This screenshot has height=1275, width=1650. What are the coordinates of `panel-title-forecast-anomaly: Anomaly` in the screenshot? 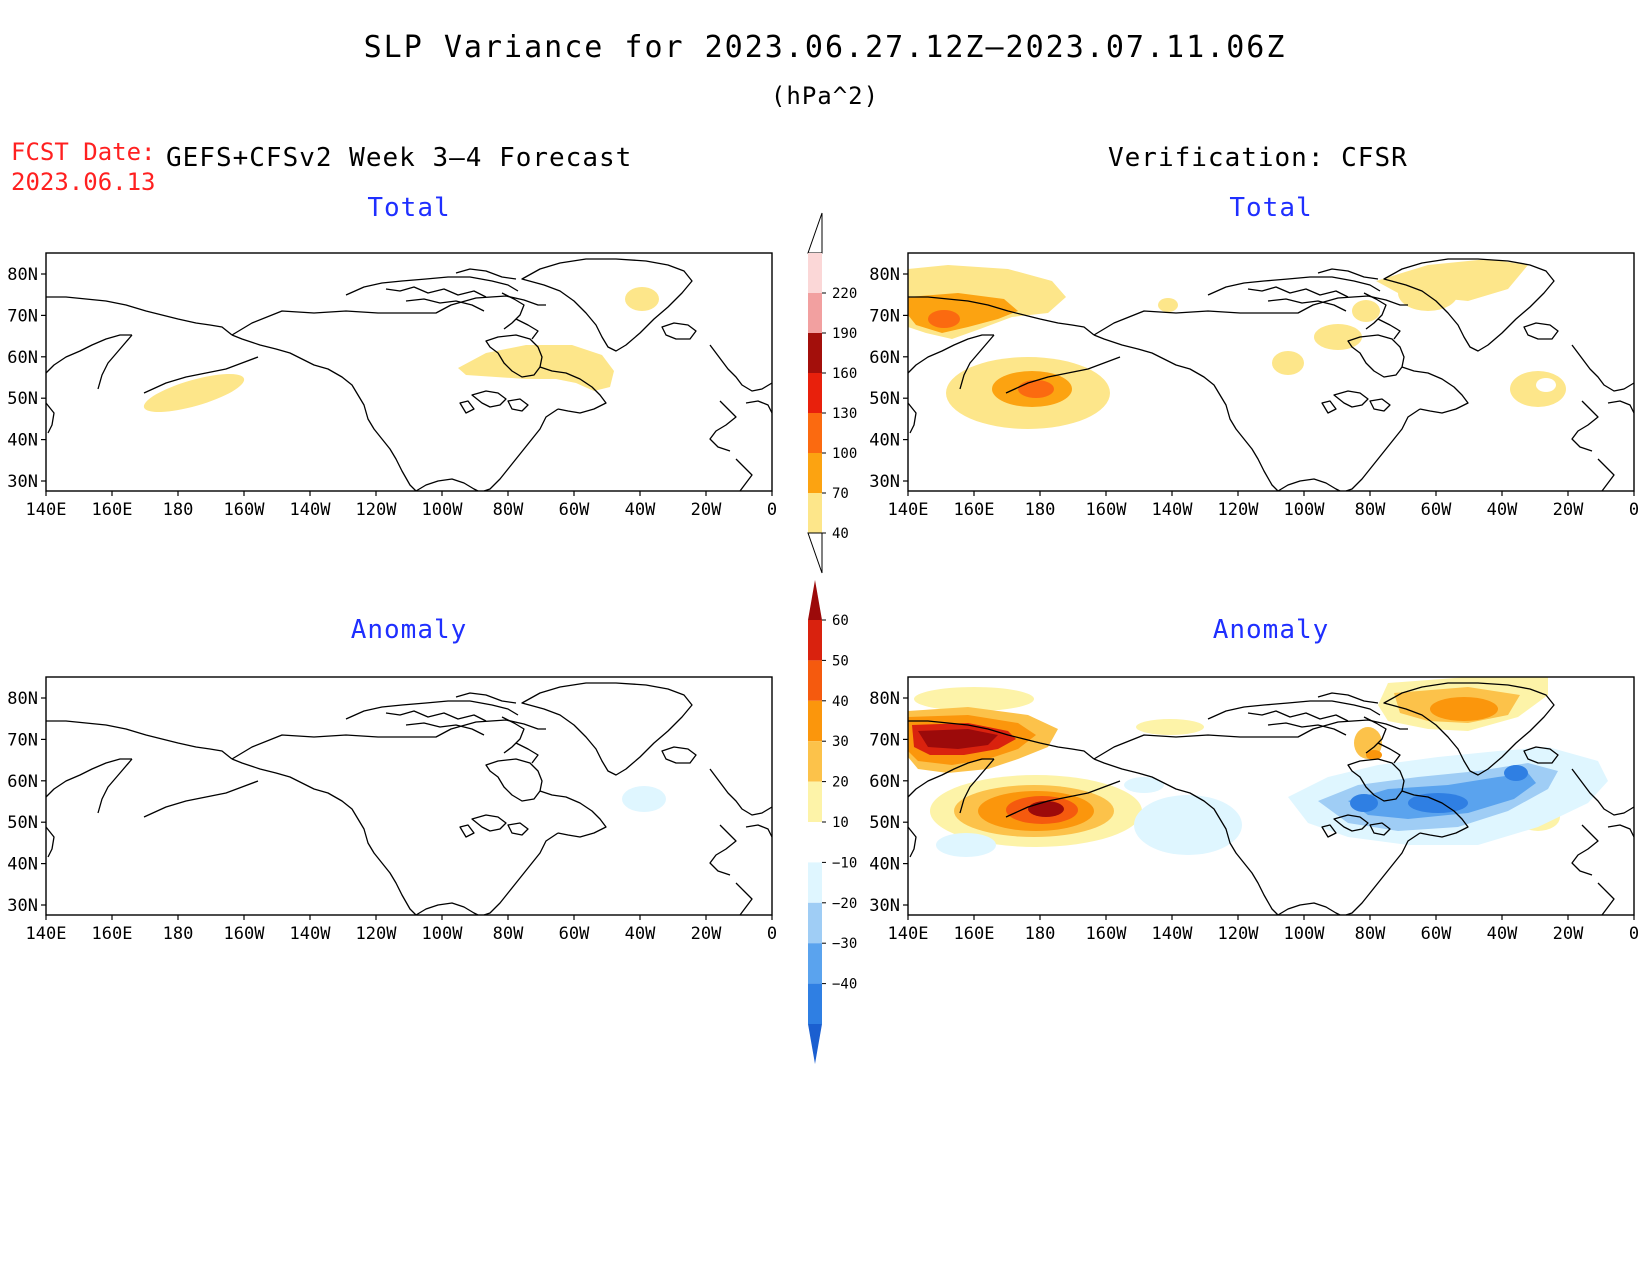 It's located at (409, 630).